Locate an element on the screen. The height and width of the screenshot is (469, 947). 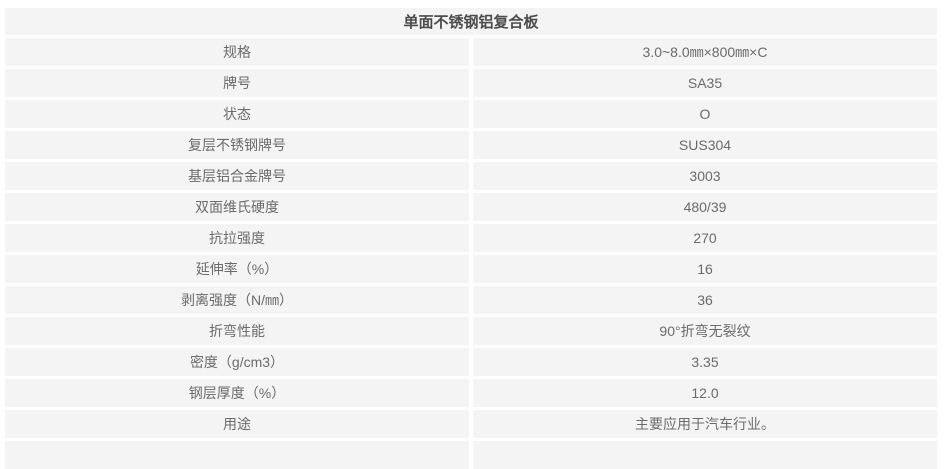
row-label is located at coordinates (237, 455).